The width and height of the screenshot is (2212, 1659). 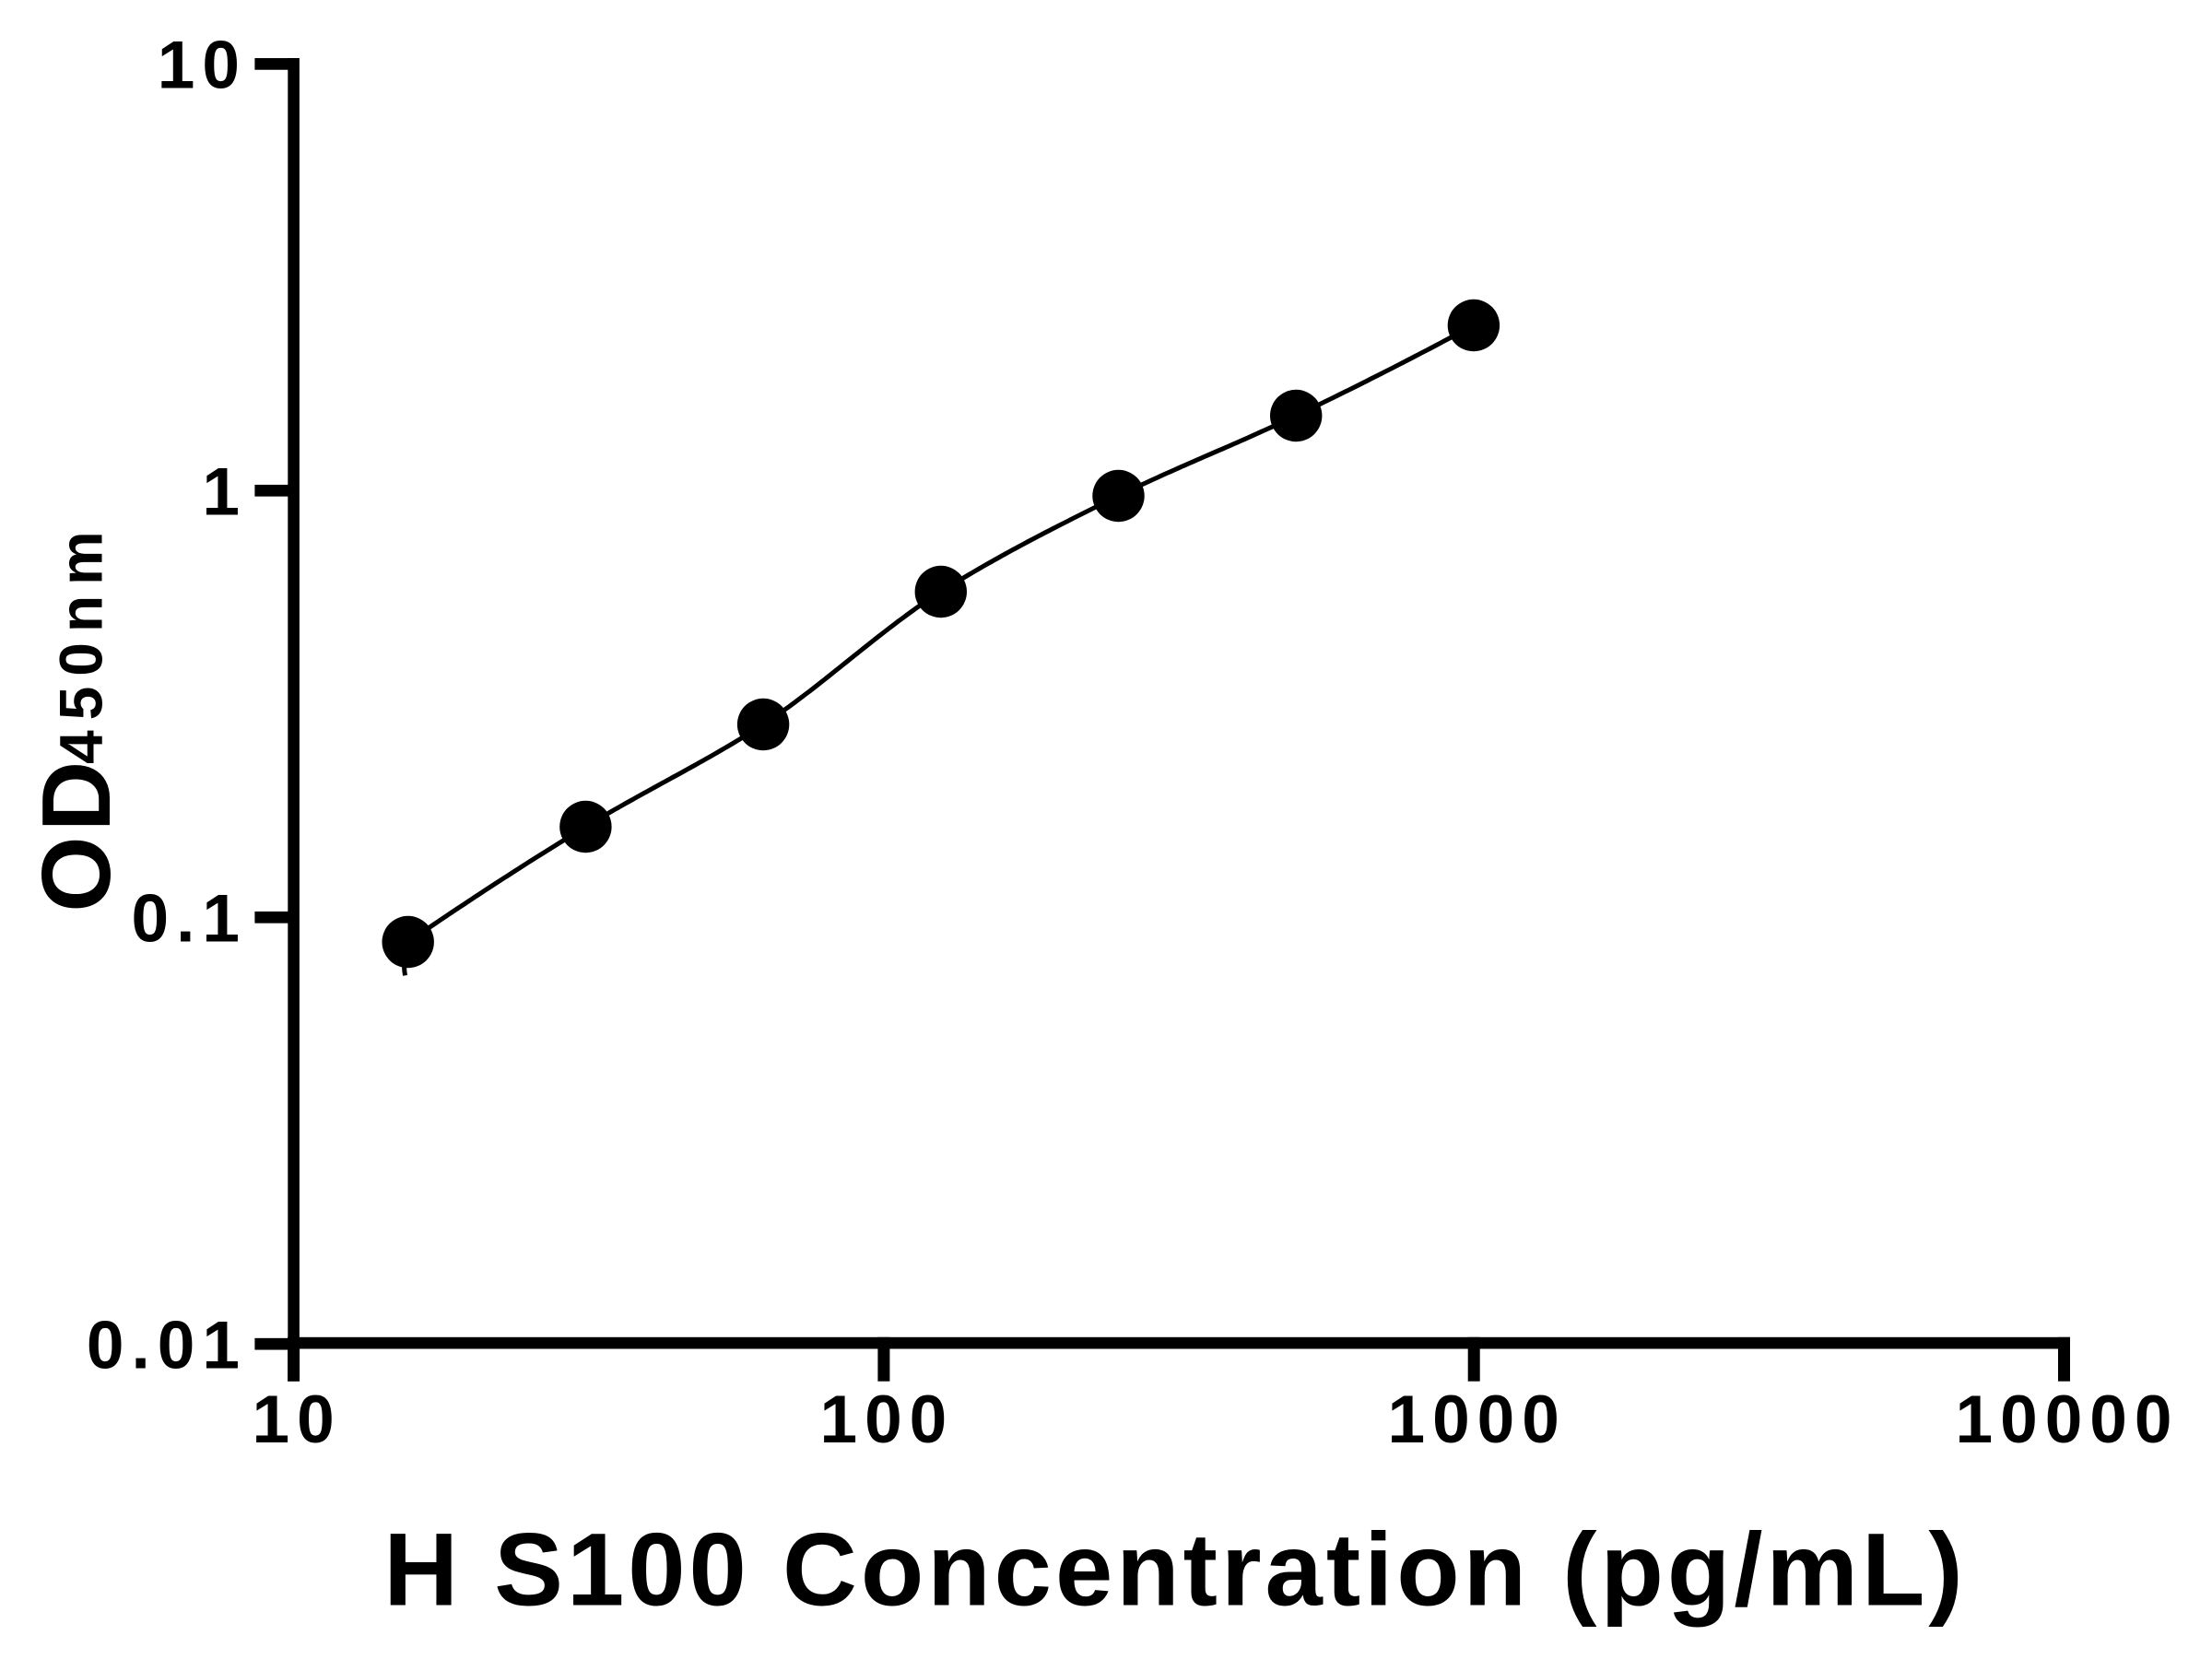 I want to click on svg-text: 0.01, so click(x=167, y=1345).